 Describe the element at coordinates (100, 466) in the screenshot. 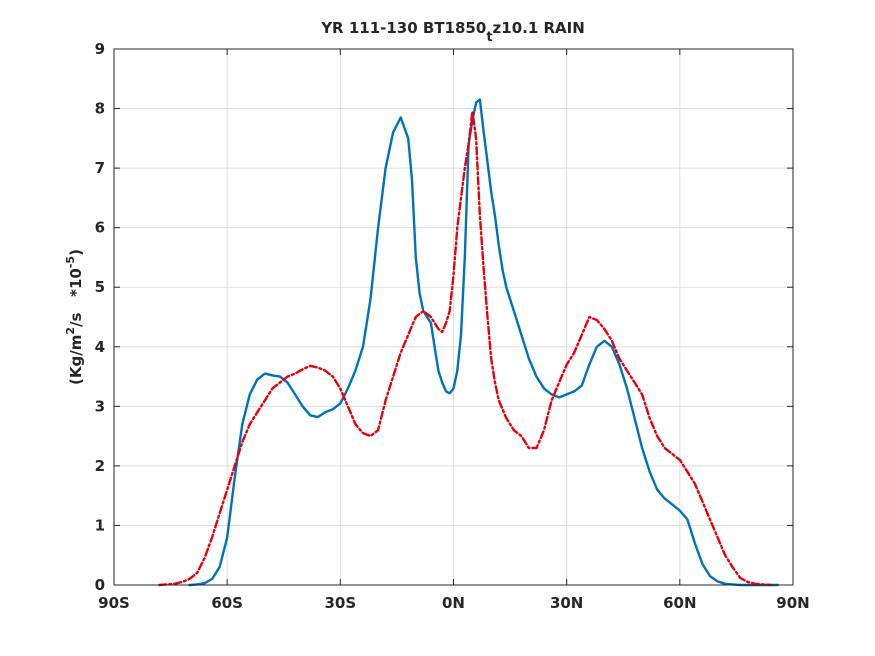

I see `y-tick-label: 2` at that location.